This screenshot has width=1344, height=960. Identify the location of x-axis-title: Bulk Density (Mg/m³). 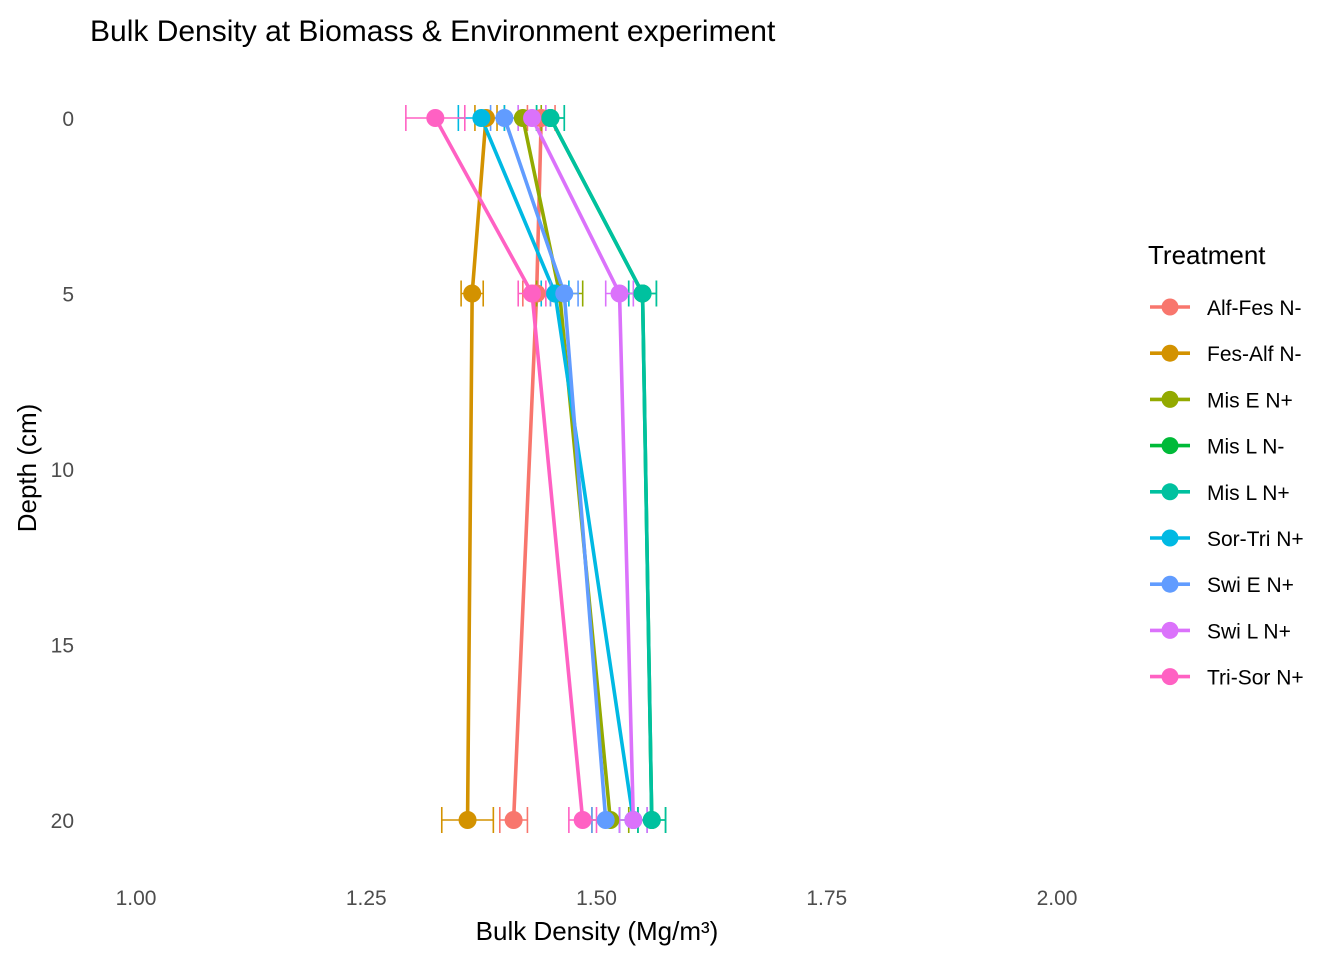
(597, 931).